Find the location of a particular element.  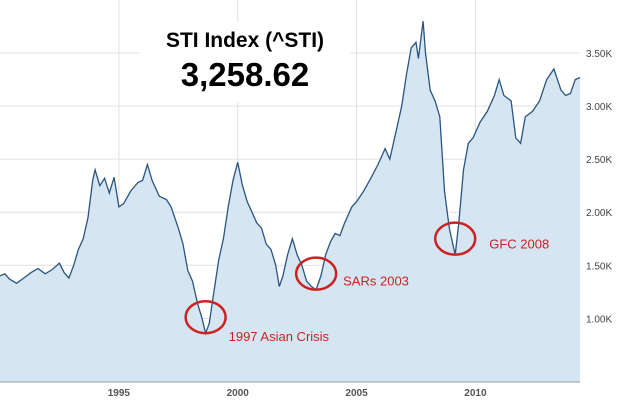

x-tick-label-1: 2000 is located at coordinates (238, 393).